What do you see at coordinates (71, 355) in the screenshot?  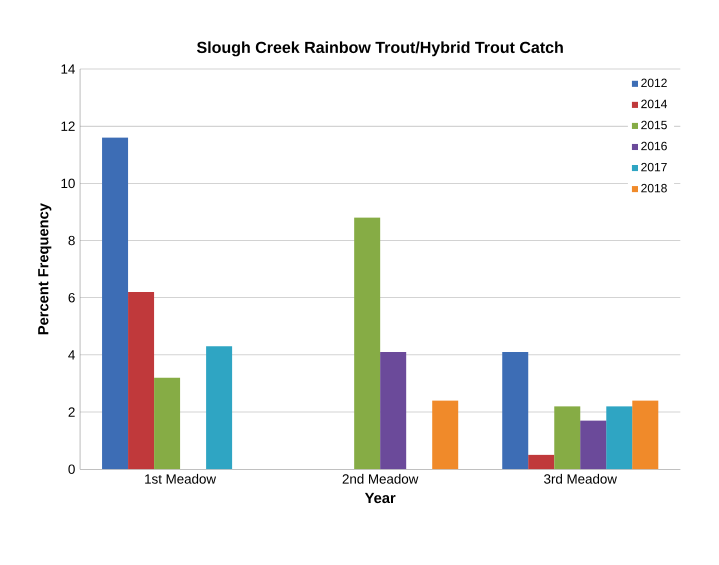 I see `y-tick-label: 4` at bounding box center [71, 355].